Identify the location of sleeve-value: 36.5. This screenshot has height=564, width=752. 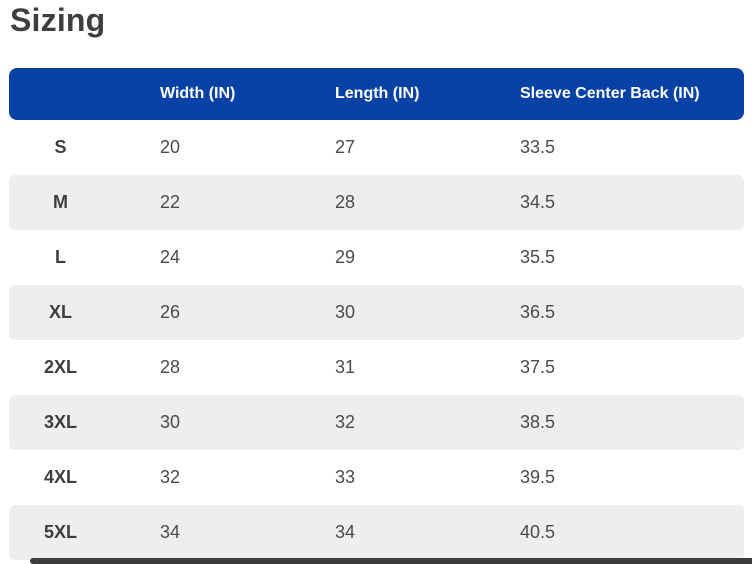
(538, 312).